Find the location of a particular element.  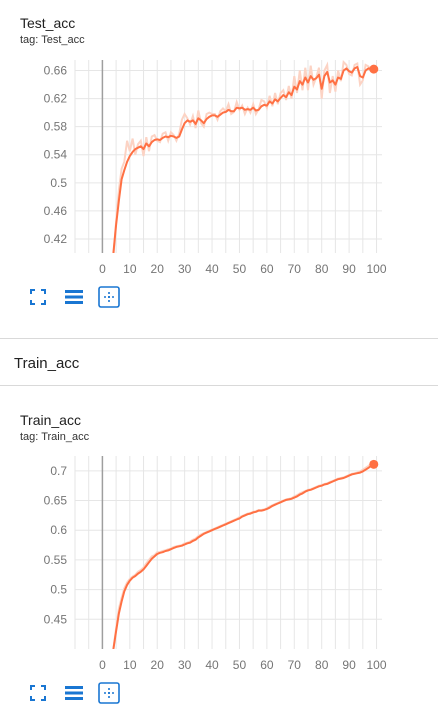

chart-tag: tag: Test_acc is located at coordinates (52, 40).